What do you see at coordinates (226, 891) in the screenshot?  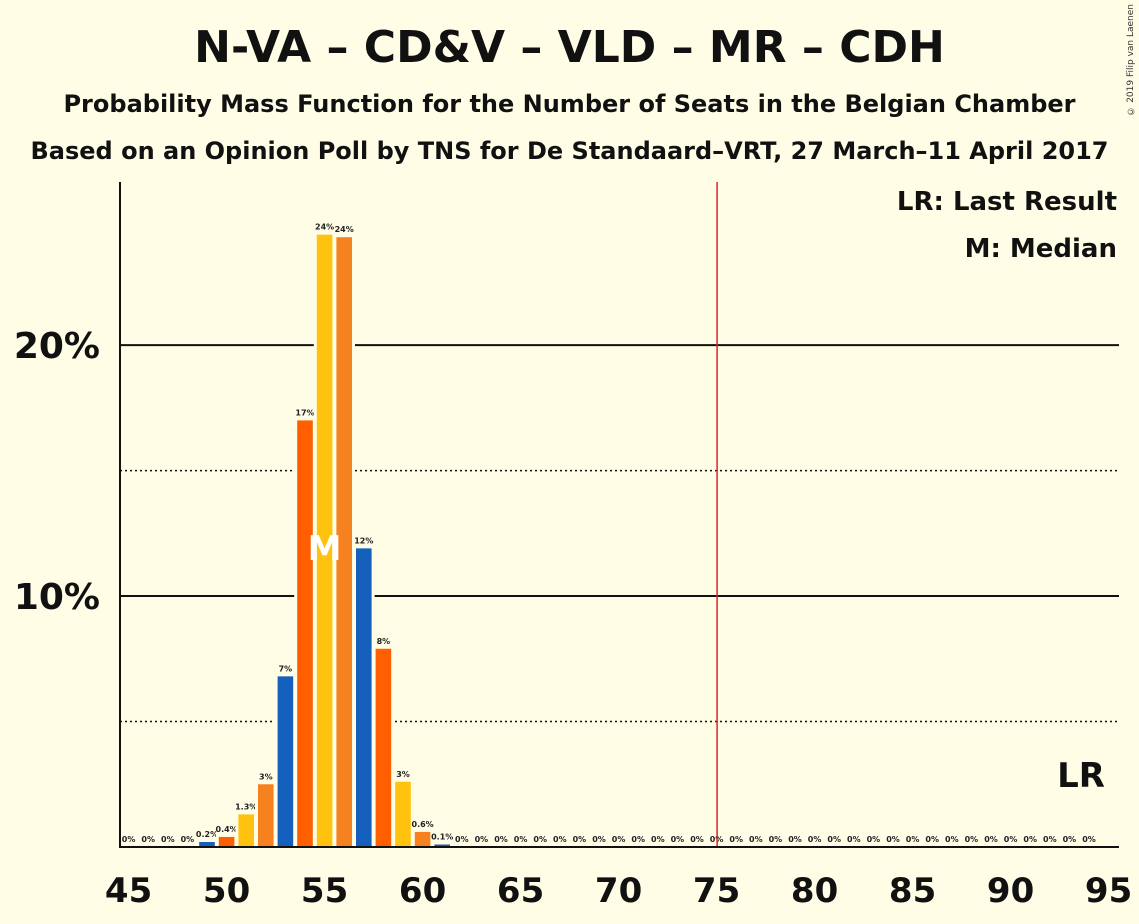 I see `x-tick-label: 50` at bounding box center [226, 891].